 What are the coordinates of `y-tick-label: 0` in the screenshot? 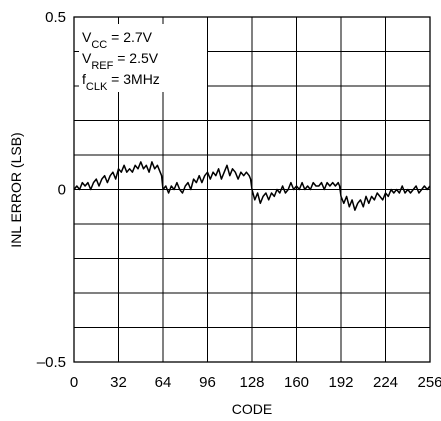 It's located at (62, 190).